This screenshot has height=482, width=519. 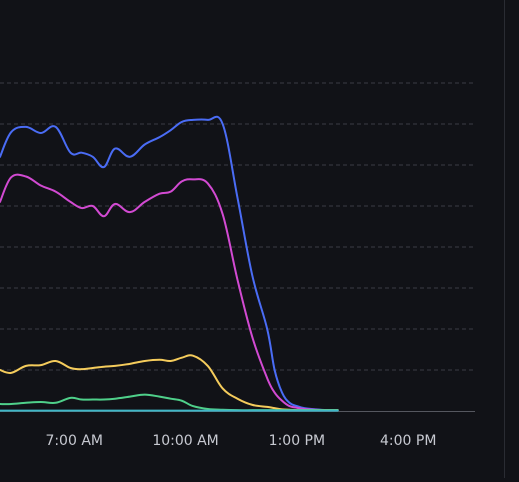 What do you see at coordinates (297, 441) in the screenshot?
I see `x-tick-label: 1:00 PM` at bounding box center [297, 441].